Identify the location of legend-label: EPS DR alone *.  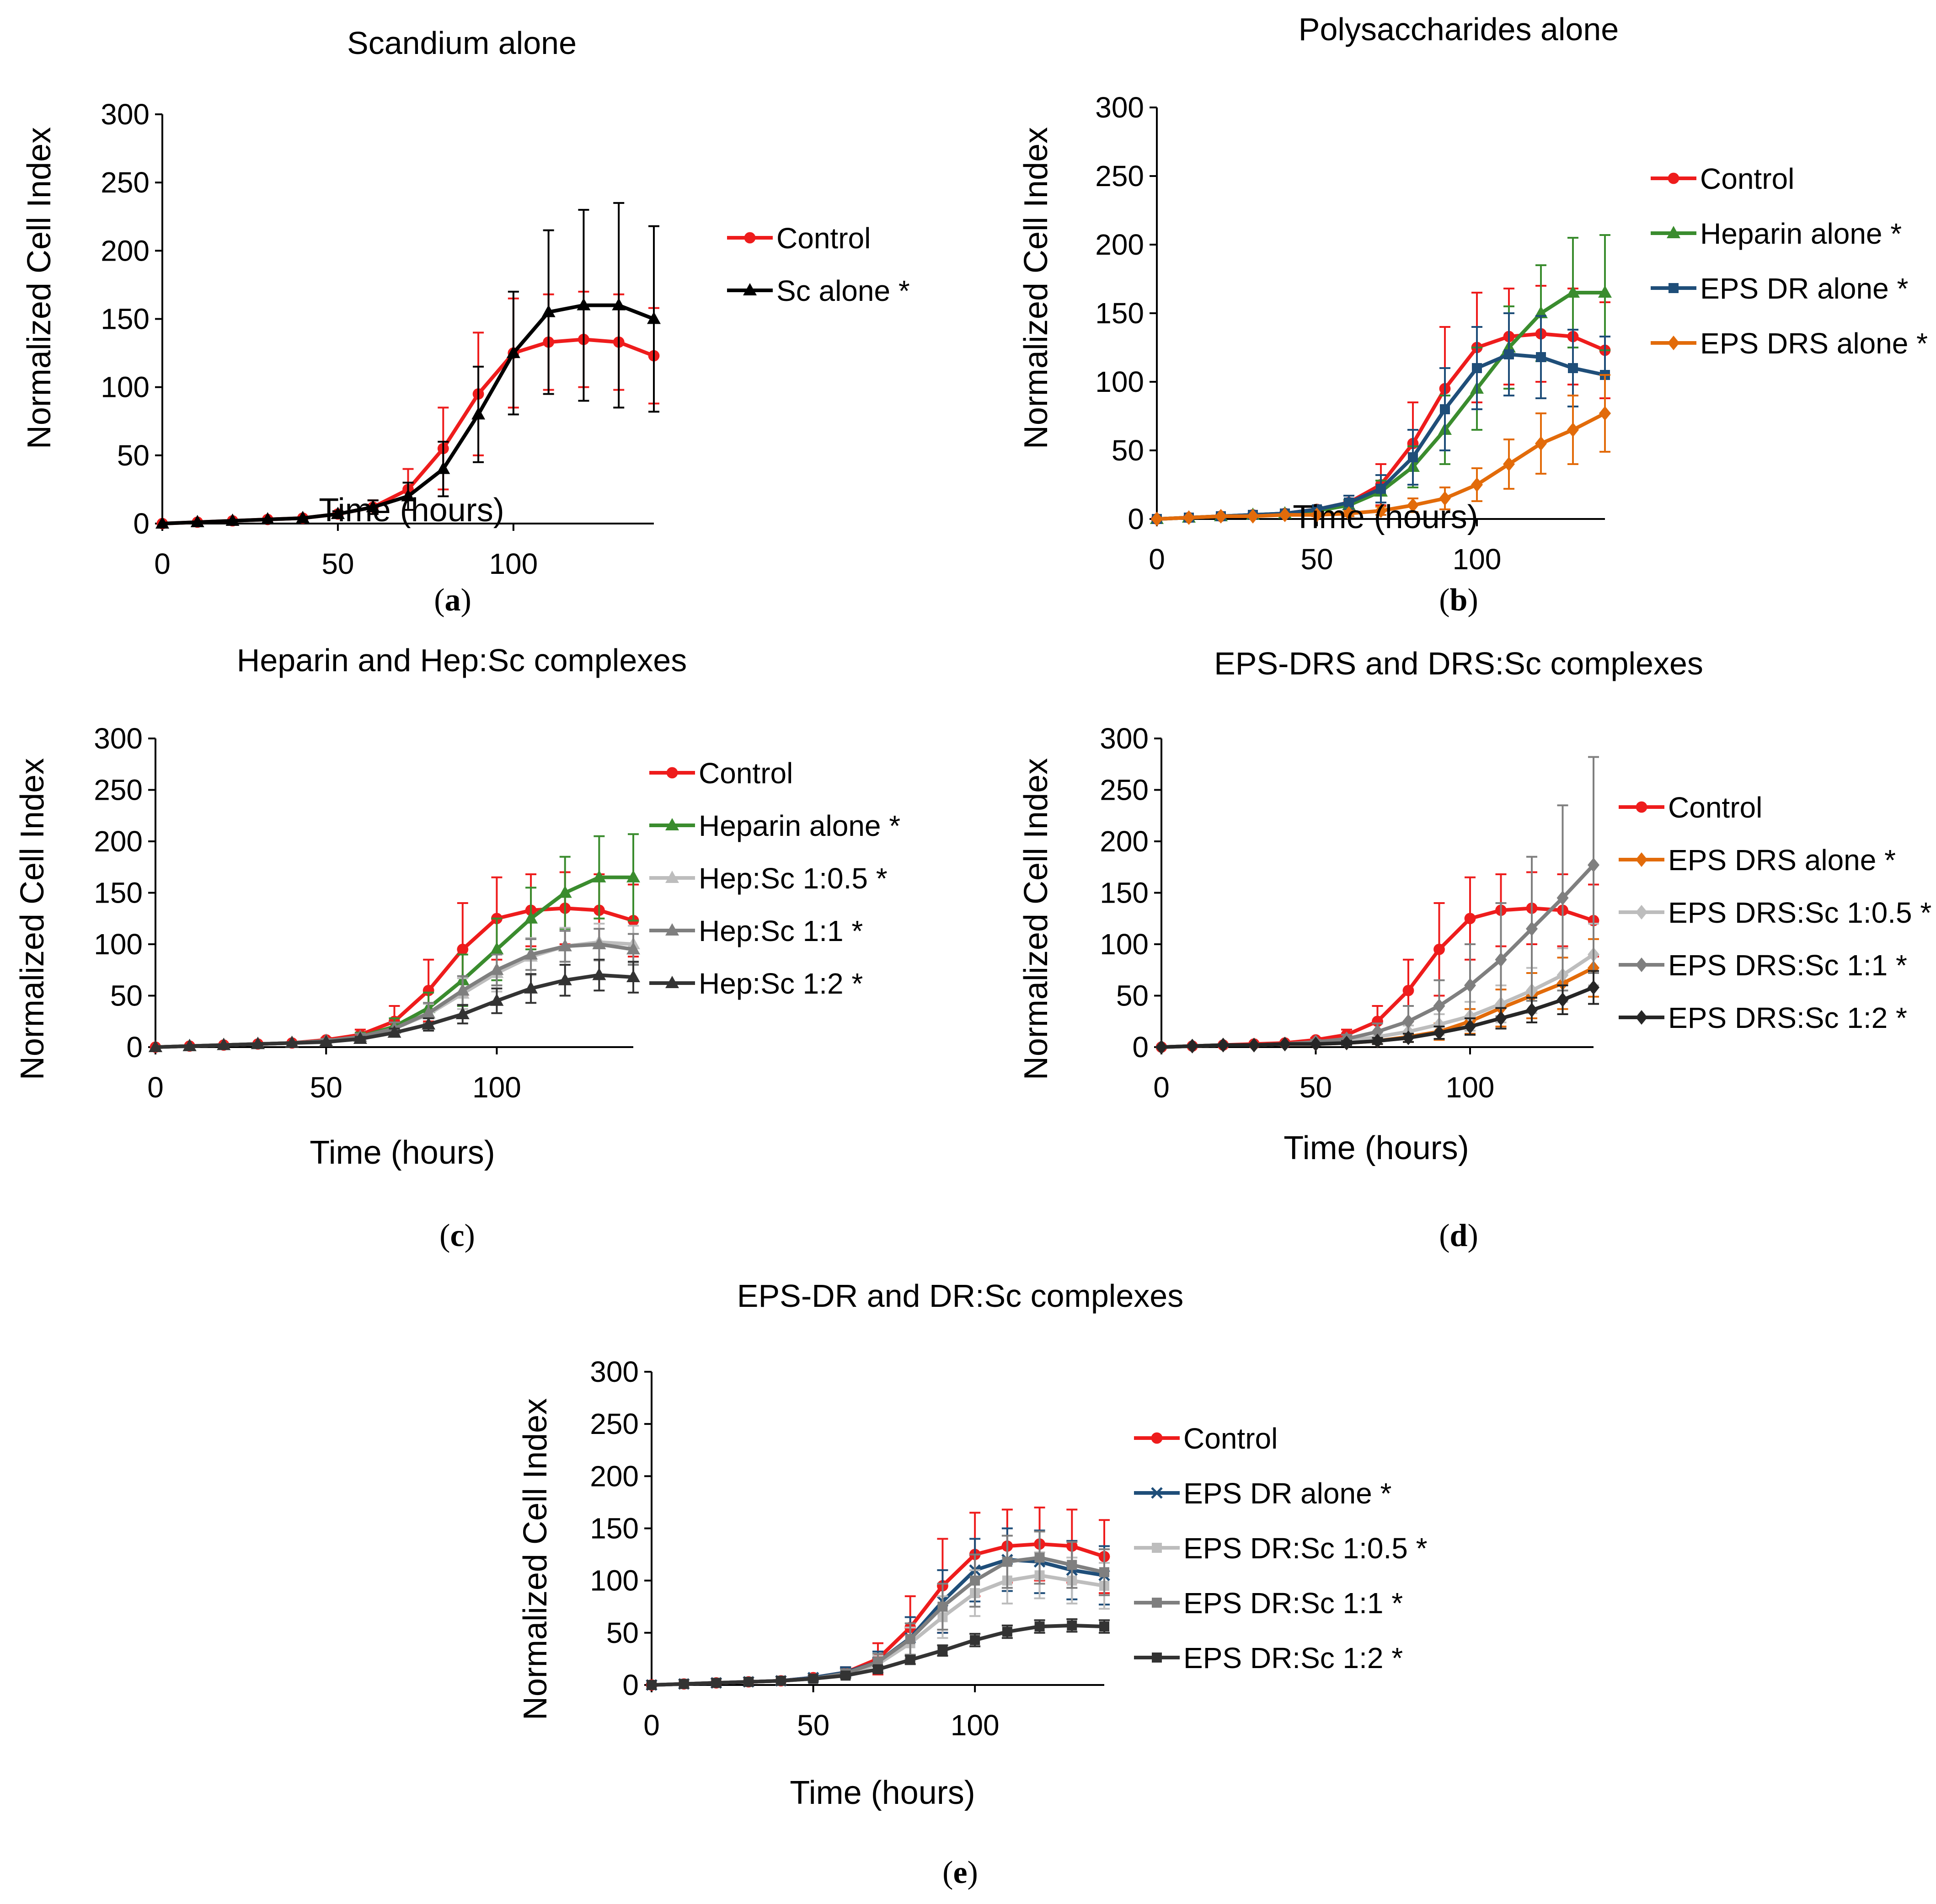
(1287, 1493).